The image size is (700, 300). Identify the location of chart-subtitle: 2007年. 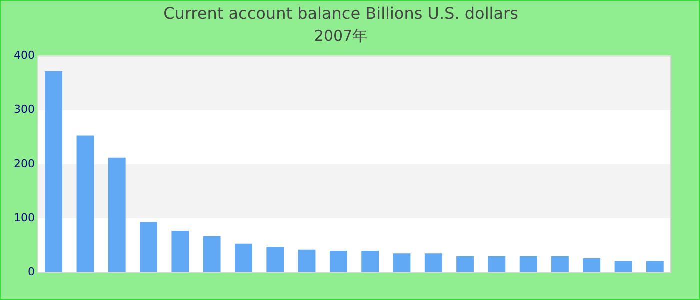
(341, 36).